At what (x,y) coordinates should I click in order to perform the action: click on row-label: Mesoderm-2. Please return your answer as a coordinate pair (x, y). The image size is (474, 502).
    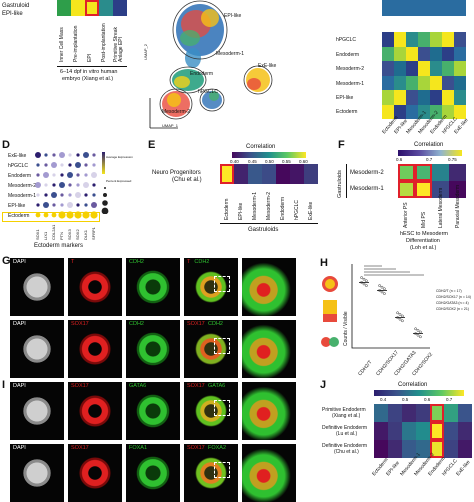
    Looking at the image, I should click on (22, 186).